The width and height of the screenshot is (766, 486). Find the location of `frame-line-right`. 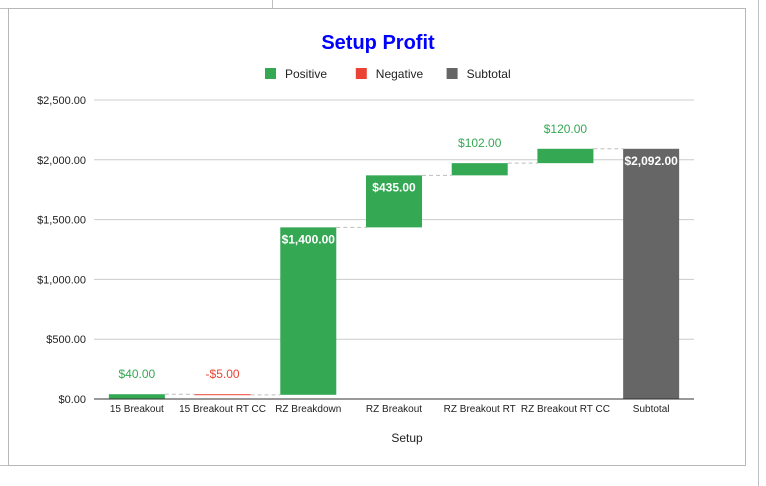

frame-line-right is located at coordinates (758, 243).